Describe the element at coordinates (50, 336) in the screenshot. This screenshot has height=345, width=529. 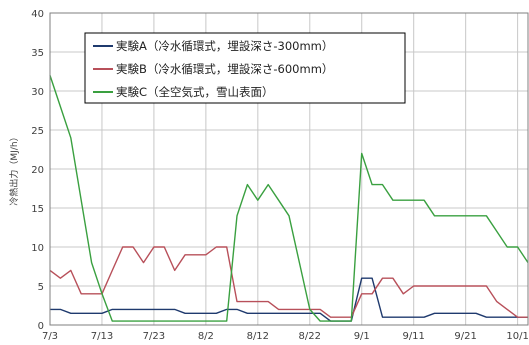
I see `x-tick-label: 7/3` at that location.